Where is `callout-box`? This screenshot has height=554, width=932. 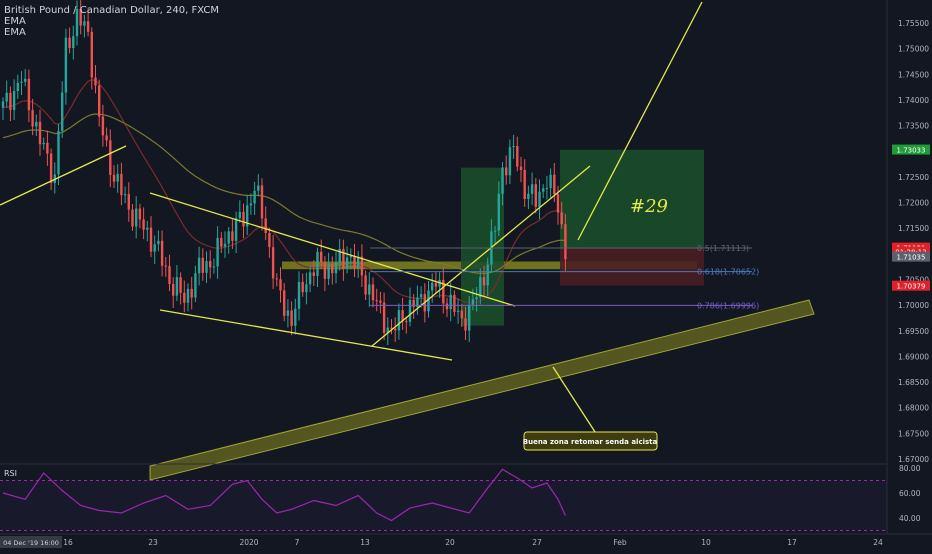 callout-box is located at coordinates (590, 441).